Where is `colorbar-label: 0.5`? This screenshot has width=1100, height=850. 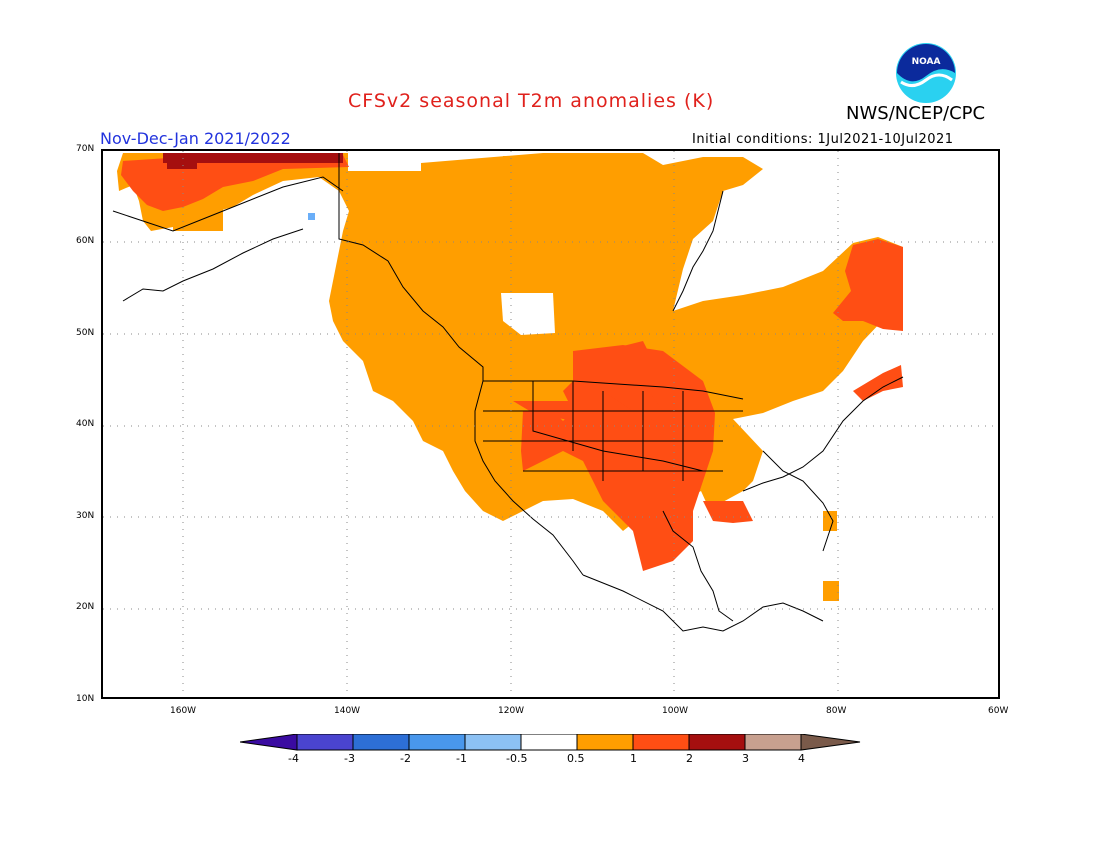 colorbar-label: 0.5 is located at coordinates (576, 758).